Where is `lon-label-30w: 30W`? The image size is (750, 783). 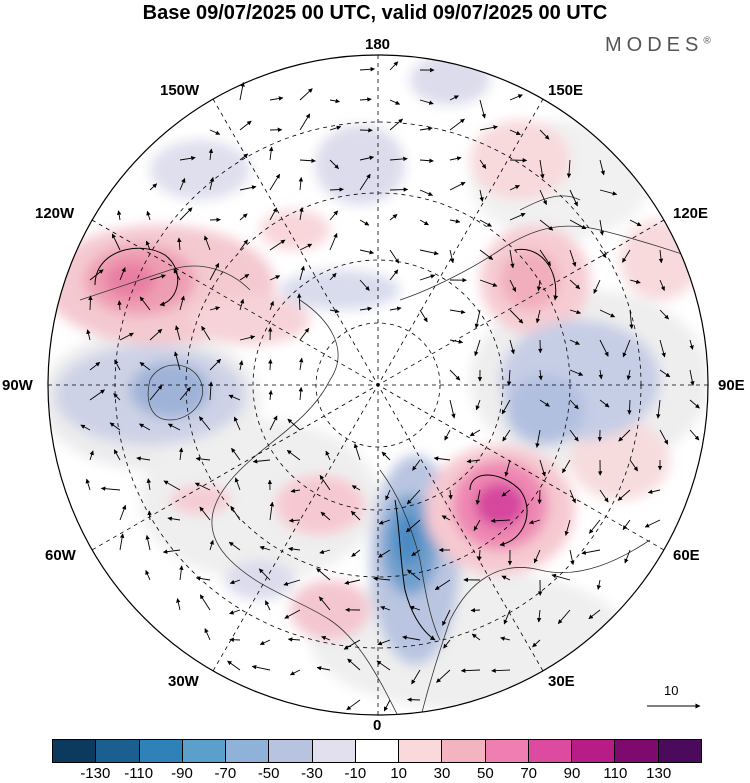
lon-label-30w: 30W is located at coordinates (183, 681).